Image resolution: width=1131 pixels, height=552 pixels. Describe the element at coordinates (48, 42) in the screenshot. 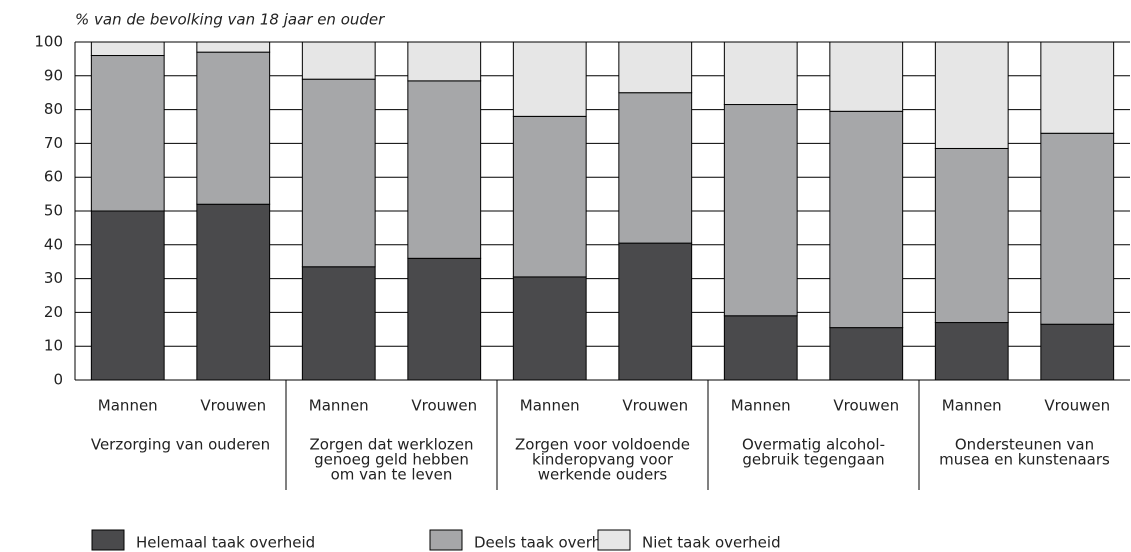

I see `y-tick-label: 100` at that location.